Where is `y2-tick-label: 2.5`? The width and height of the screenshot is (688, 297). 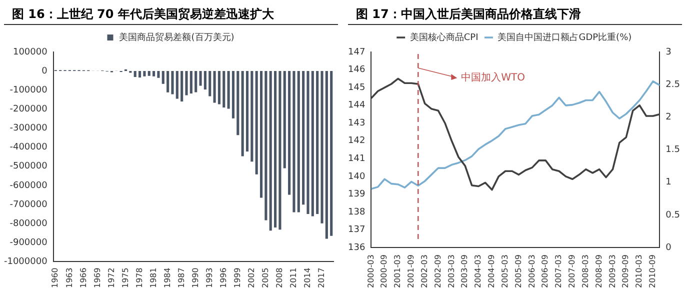
y2-tick-label: 2.5 is located at coordinates (673, 85).